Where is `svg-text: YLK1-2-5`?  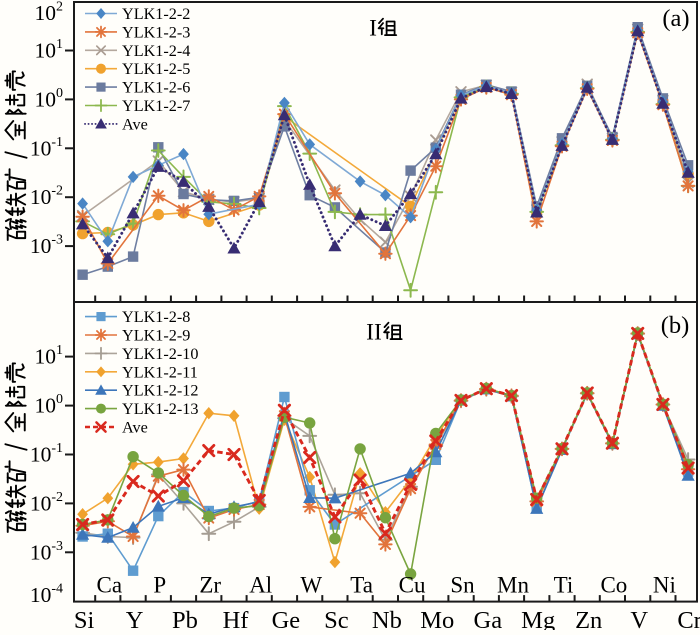
svg-text: YLK1-2-5 is located at coordinates (156, 69).